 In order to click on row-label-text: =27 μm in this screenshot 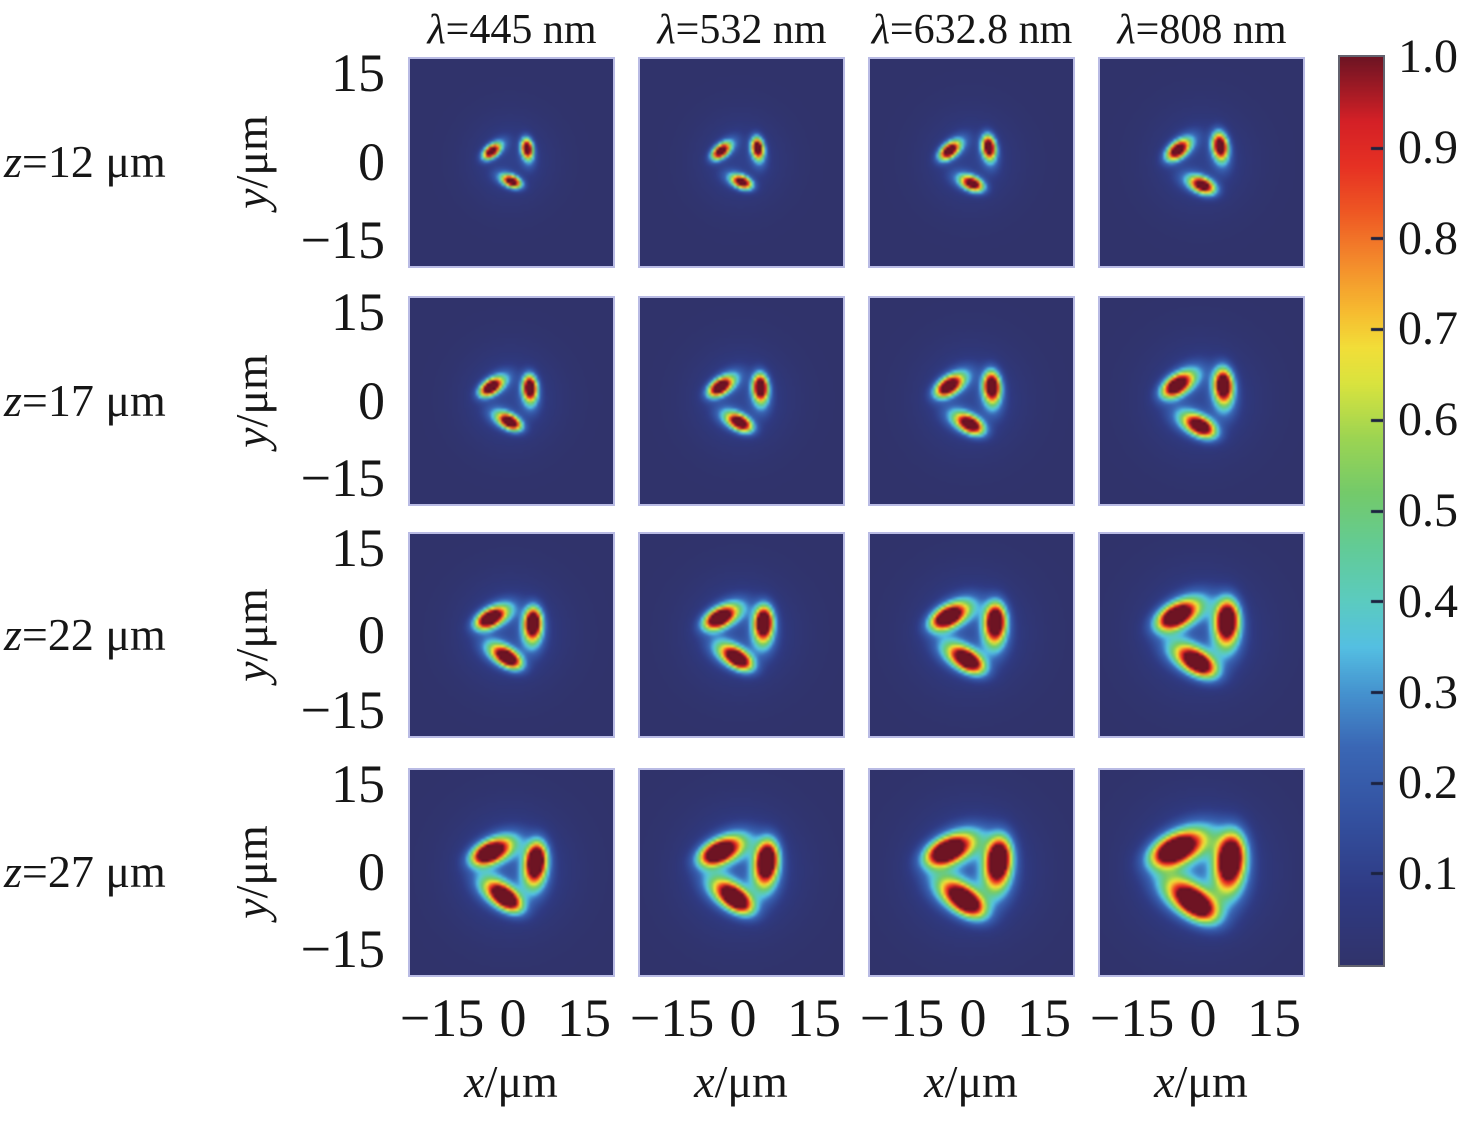, I will do `click(93, 871)`.